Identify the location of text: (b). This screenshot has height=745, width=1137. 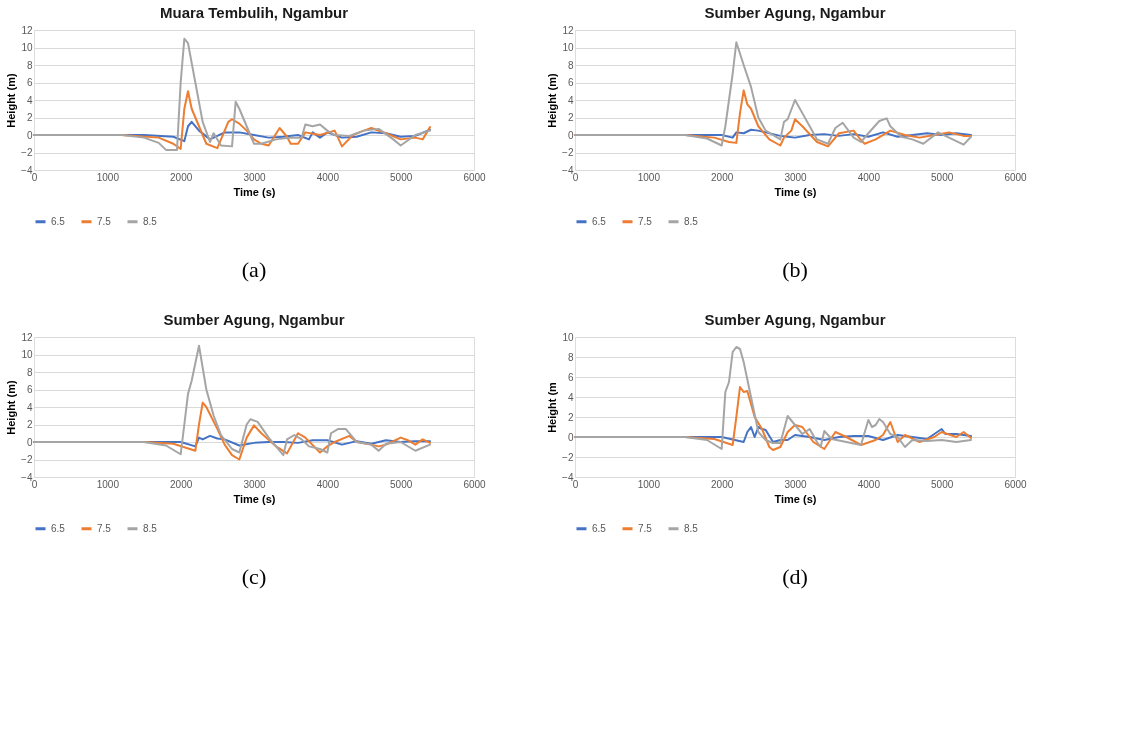
(795, 269).